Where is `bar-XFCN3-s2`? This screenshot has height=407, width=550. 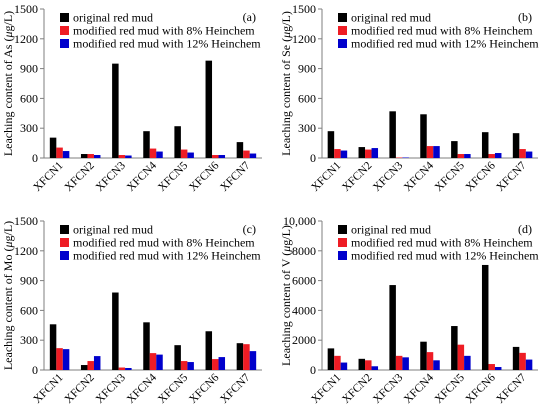 bar-XFCN3-s2 is located at coordinates (128, 156).